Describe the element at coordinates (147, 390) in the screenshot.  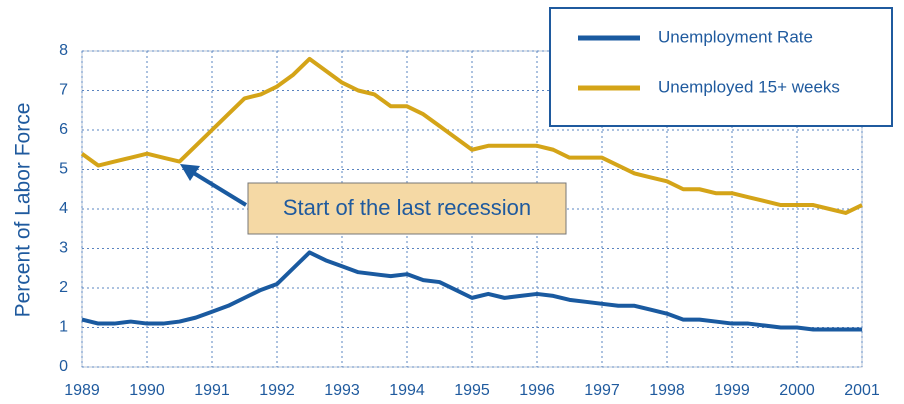
I see `x-tick-label: 1990` at that location.